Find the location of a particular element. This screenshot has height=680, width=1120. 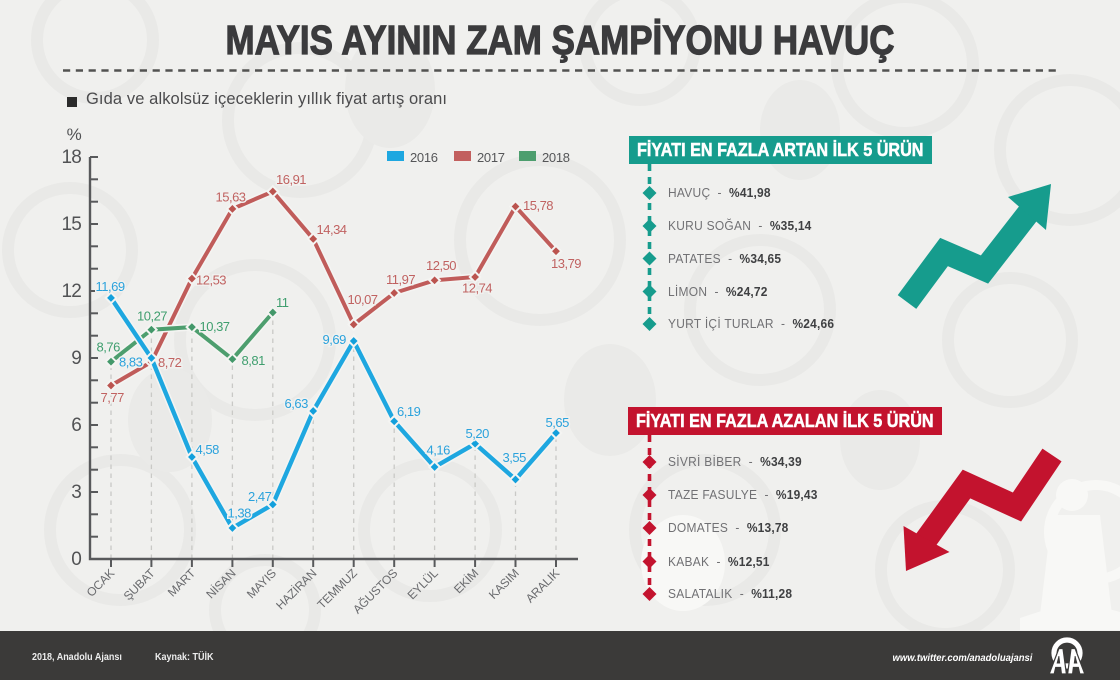

svg-text: 9 is located at coordinates (76, 358).